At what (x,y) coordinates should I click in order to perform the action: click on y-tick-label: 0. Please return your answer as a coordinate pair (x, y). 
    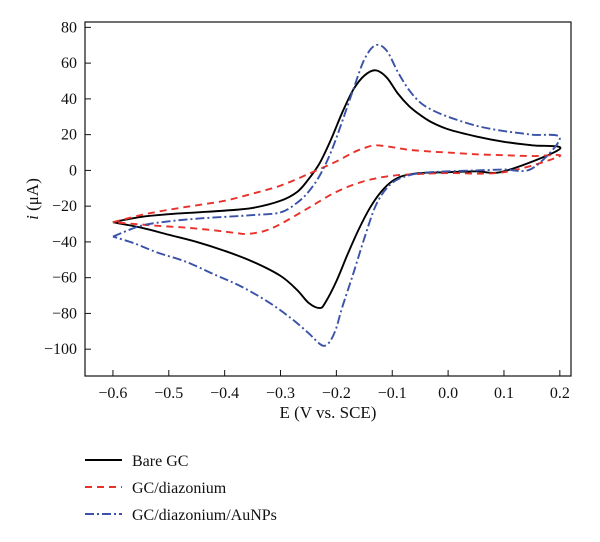
    Looking at the image, I should click on (73, 170).